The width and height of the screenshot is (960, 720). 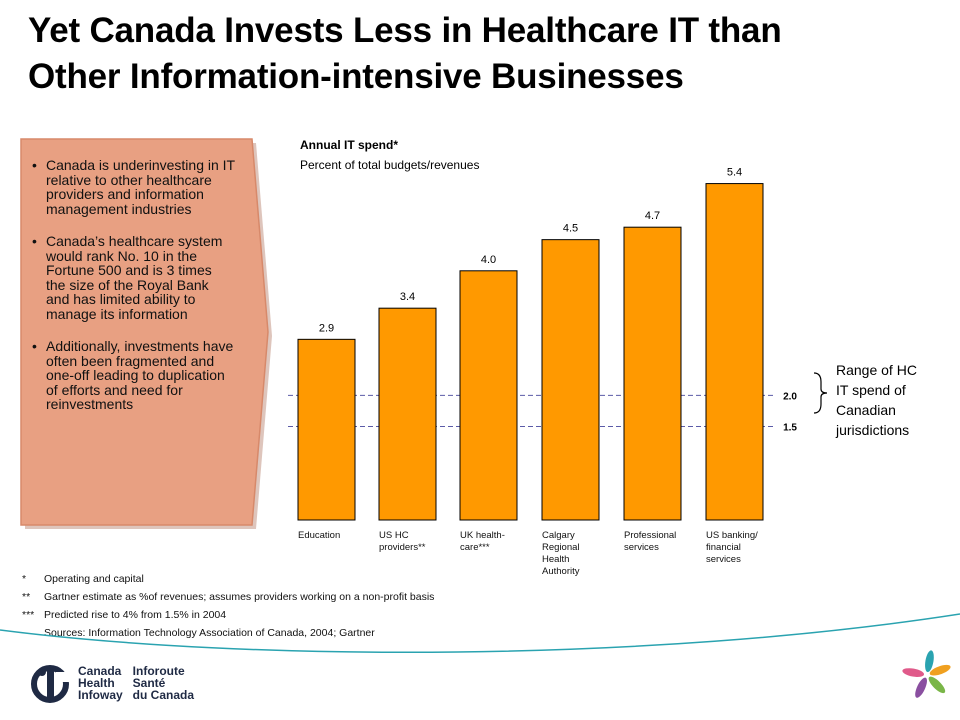 What do you see at coordinates (570, 229) in the screenshot?
I see `bar-value-label: 4.5` at bounding box center [570, 229].